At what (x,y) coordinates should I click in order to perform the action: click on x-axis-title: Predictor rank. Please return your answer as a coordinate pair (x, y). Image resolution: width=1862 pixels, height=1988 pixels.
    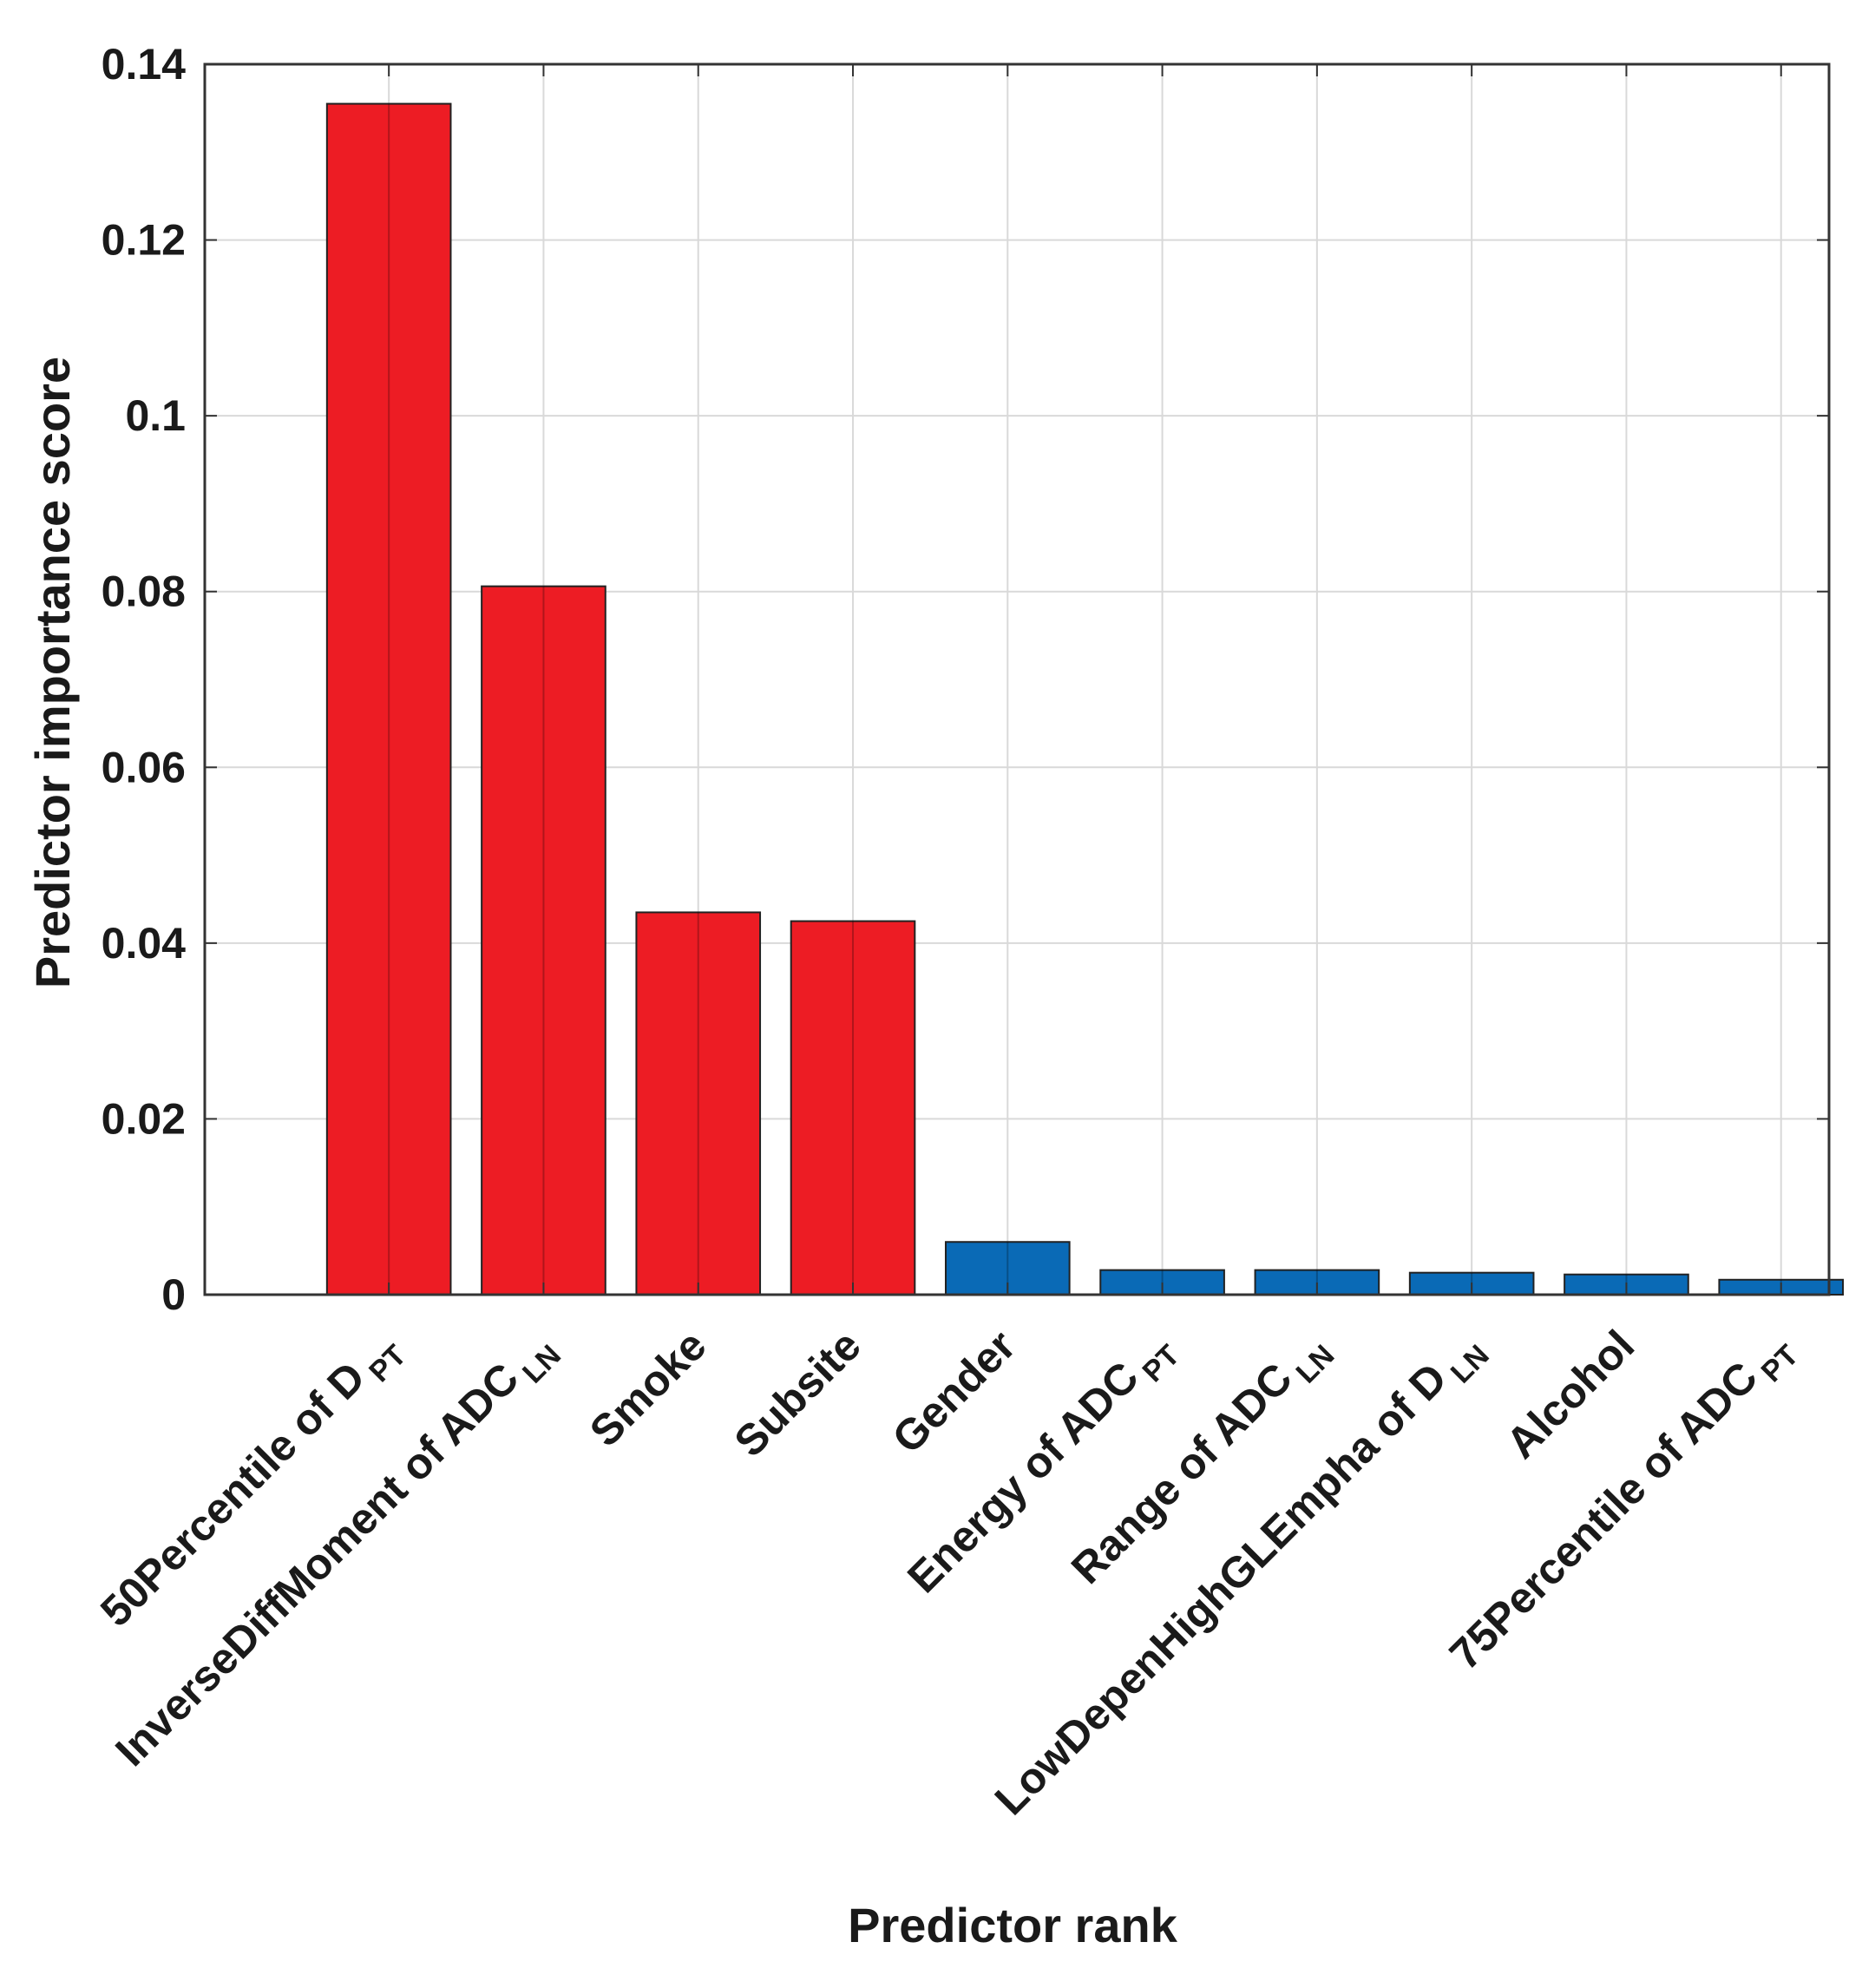
    Looking at the image, I should click on (1013, 1925).